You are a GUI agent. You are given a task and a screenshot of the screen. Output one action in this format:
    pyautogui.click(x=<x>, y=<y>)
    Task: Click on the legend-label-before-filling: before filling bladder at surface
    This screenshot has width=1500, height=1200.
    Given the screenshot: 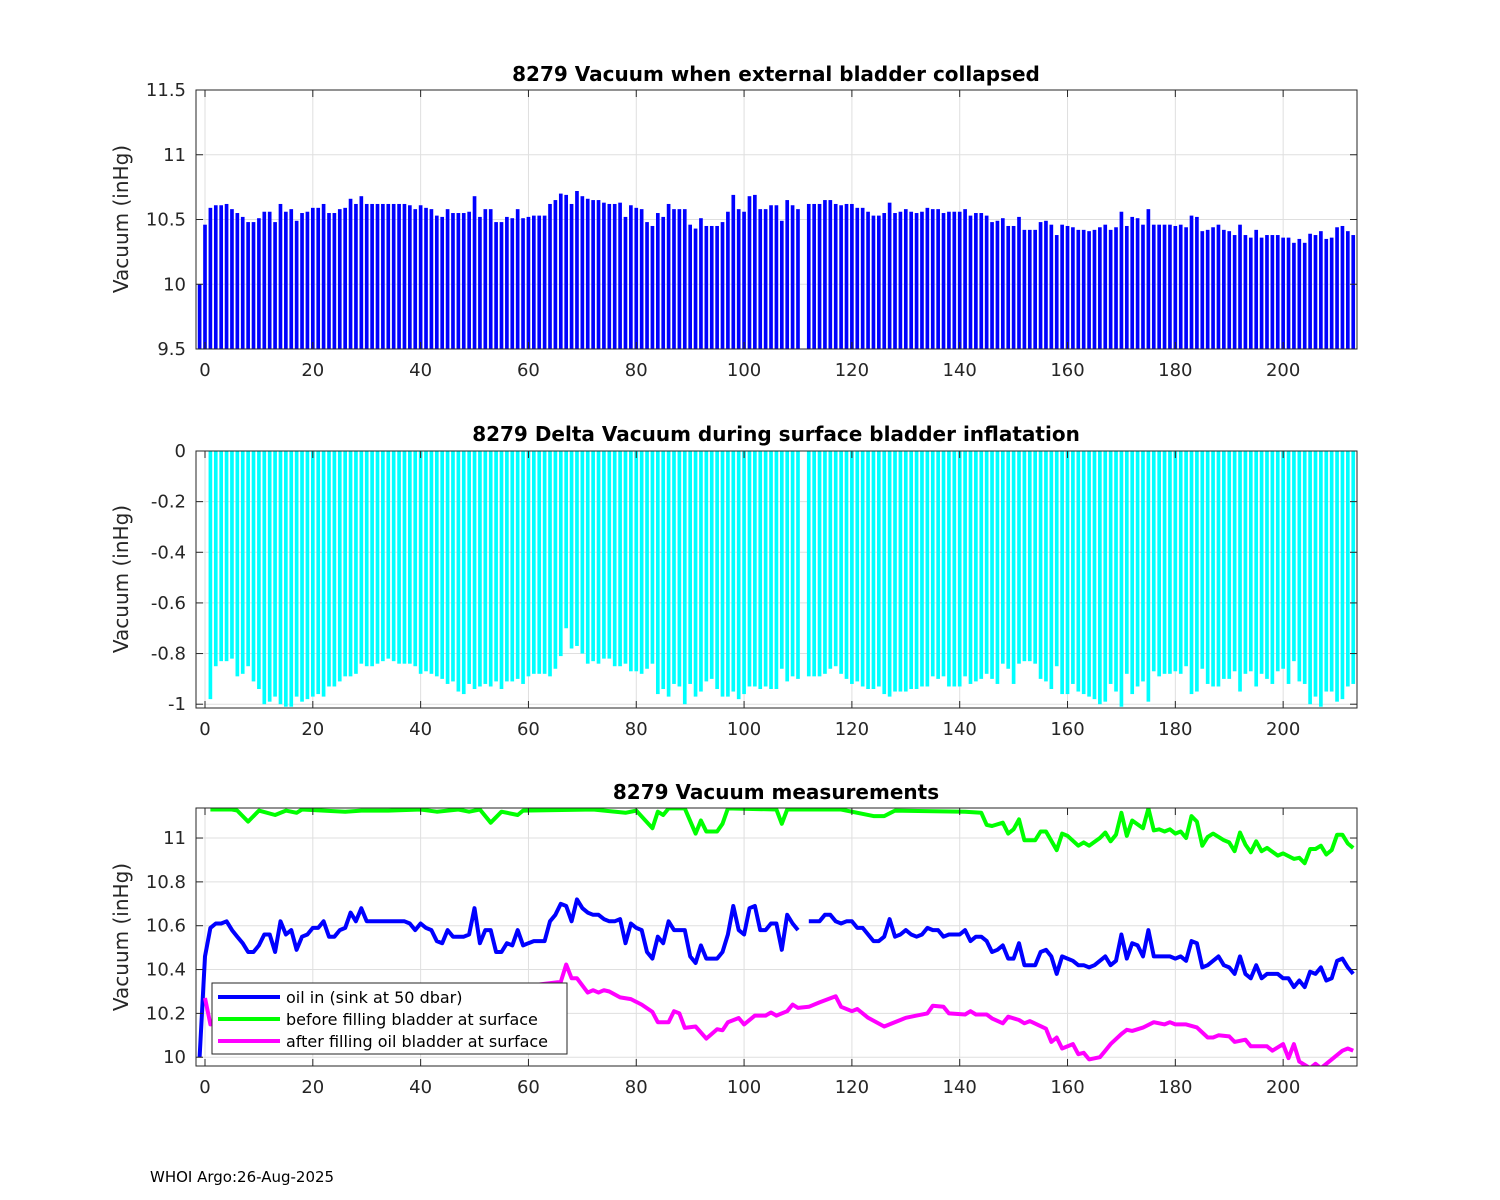 What is the action you would take?
    pyautogui.click(x=412, y=1019)
    